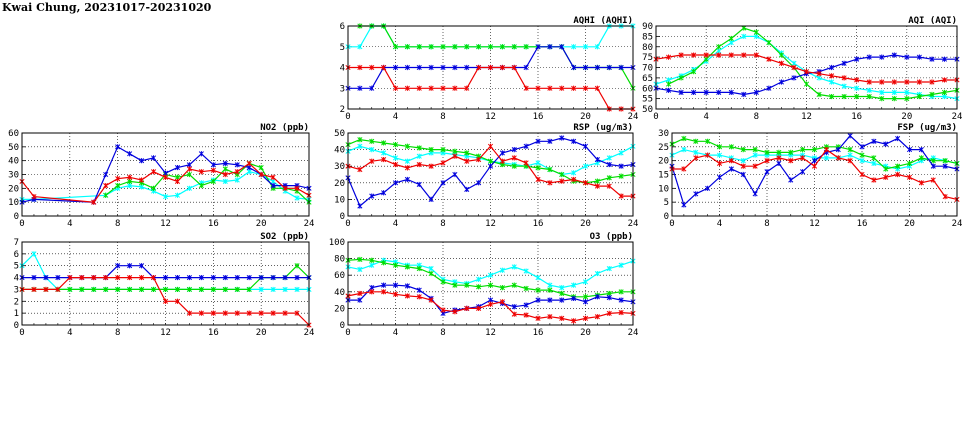 This screenshot has height=447, width=975. Describe the element at coordinates (337, 243) in the screenshot. I see `y-tick-label: 100` at that location.